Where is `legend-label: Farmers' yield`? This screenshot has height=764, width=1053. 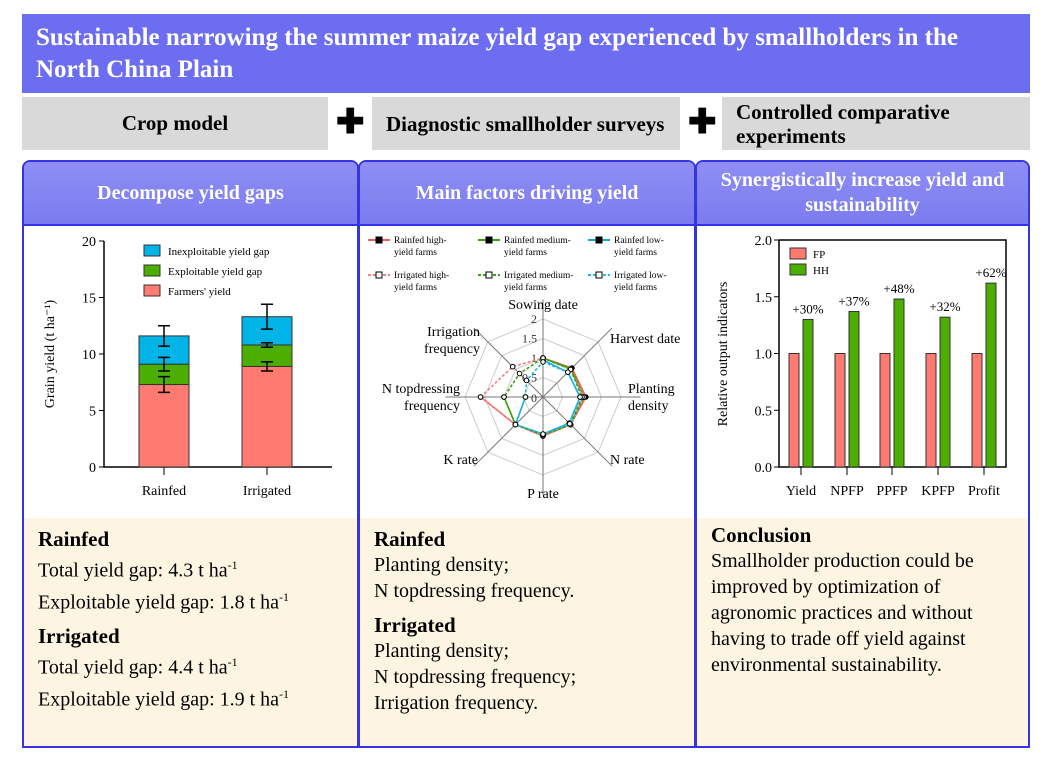
legend-label: Farmers' yield is located at coordinates (199, 292).